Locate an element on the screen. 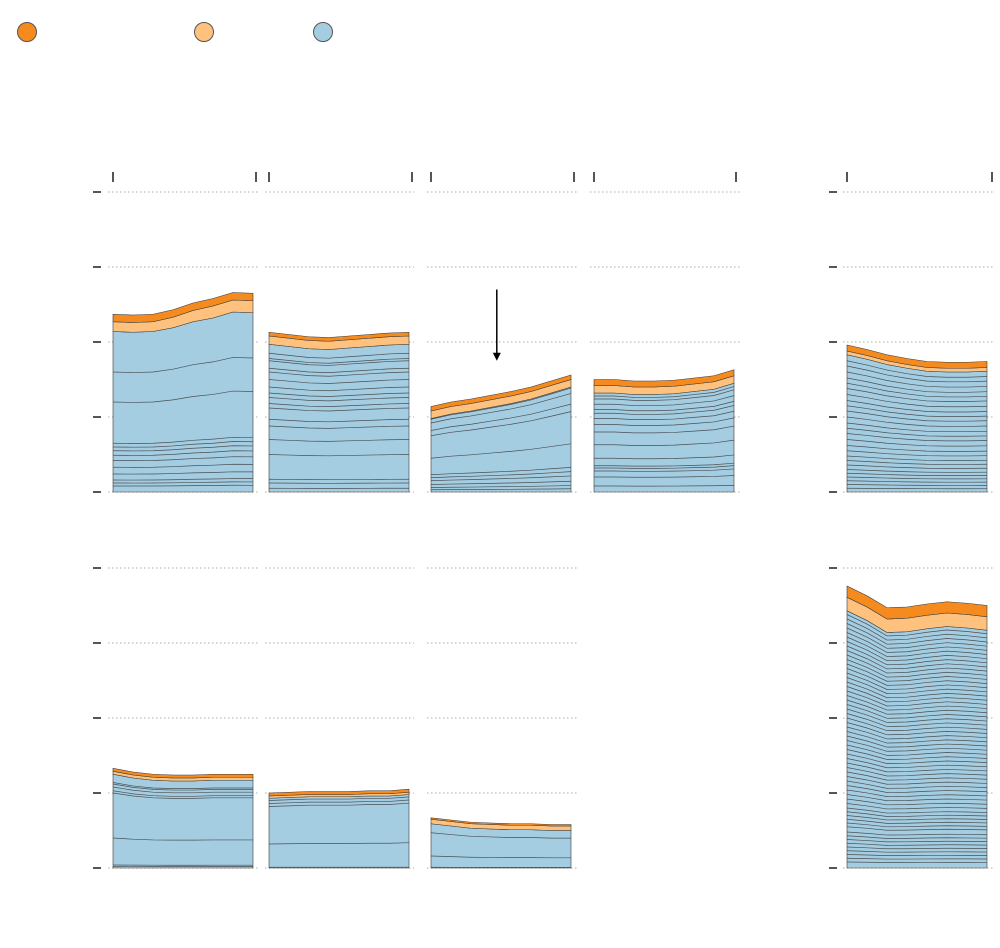 Image resolution: width=1000 pixels, height=948 pixels. legend is located at coordinates (500, 35).